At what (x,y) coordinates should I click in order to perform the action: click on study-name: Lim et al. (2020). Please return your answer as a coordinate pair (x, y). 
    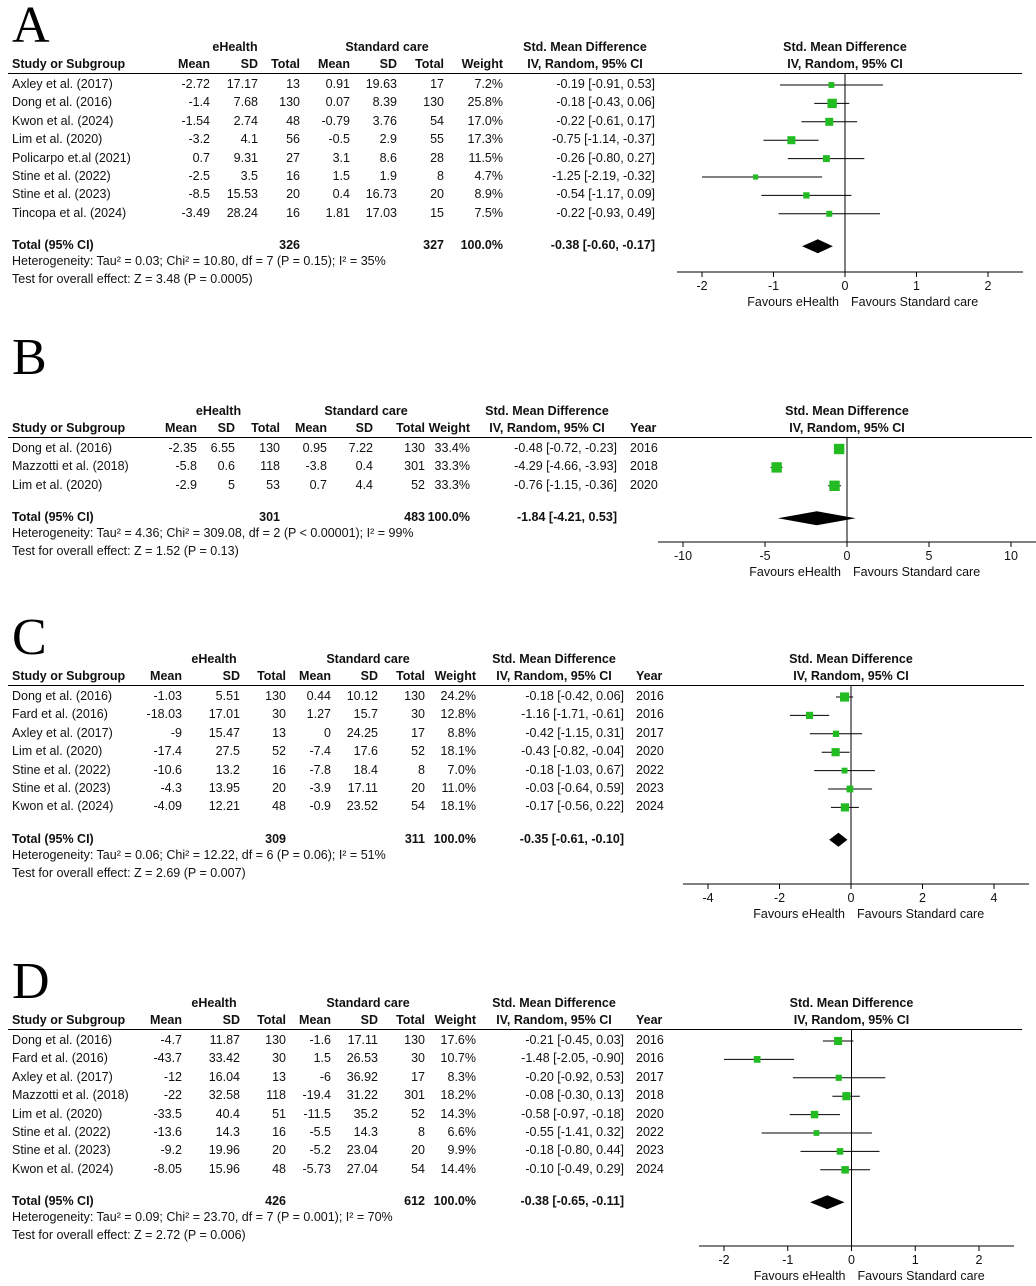
    Looking at the image, I should click on (57, 484).